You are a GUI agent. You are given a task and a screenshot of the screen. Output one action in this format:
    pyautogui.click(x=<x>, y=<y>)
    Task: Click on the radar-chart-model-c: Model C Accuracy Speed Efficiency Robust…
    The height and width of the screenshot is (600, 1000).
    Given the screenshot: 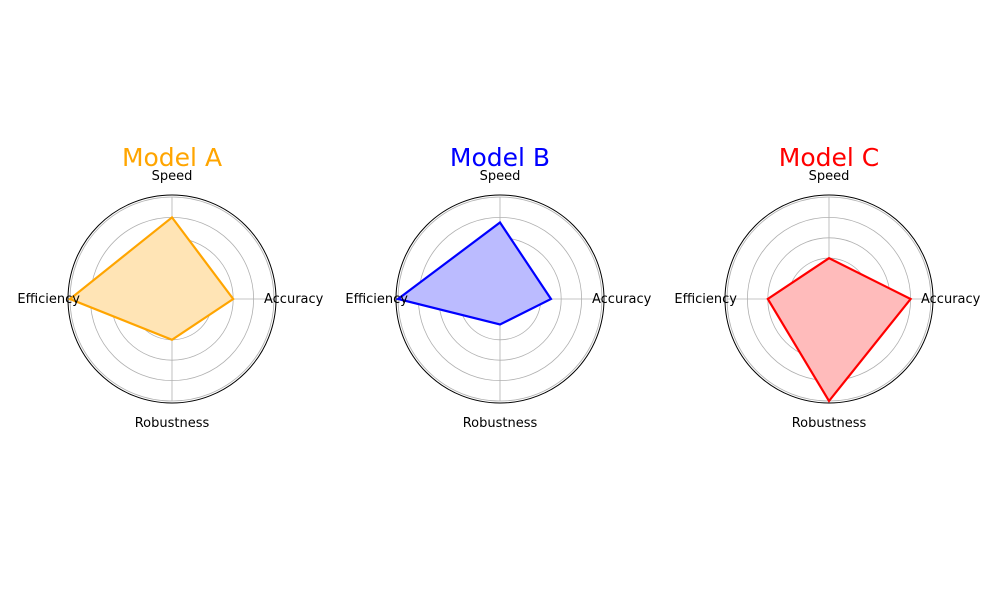 What is the action you would take?
    pyautogui.click(x=827, y=287)
    